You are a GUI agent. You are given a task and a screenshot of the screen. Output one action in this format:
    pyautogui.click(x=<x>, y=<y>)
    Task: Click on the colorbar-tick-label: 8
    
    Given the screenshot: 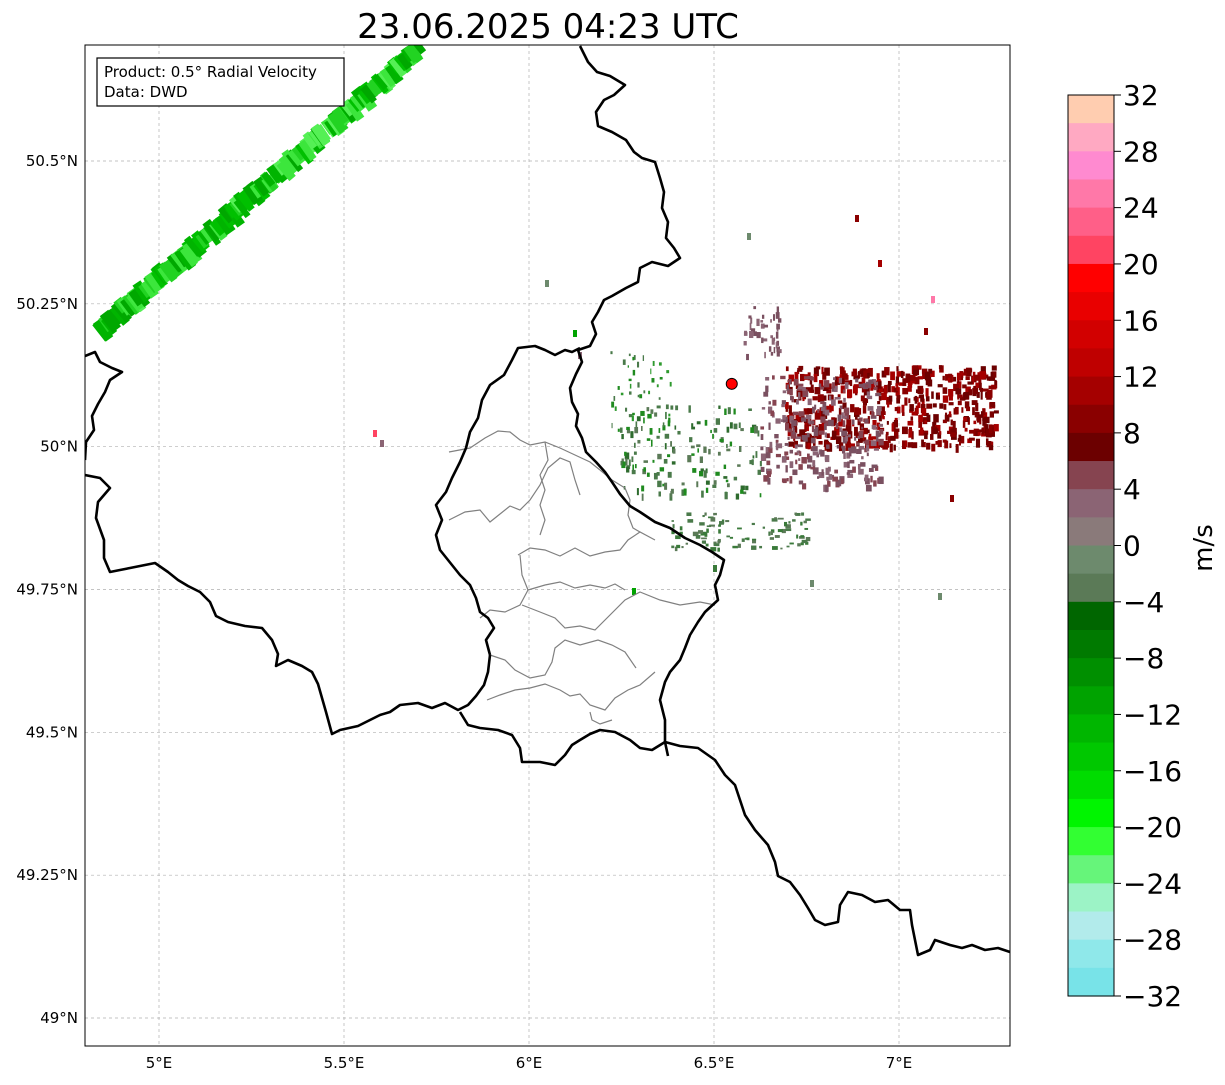 What is the action you would take?
    pyautogui.click(x=1132, y=433)
    